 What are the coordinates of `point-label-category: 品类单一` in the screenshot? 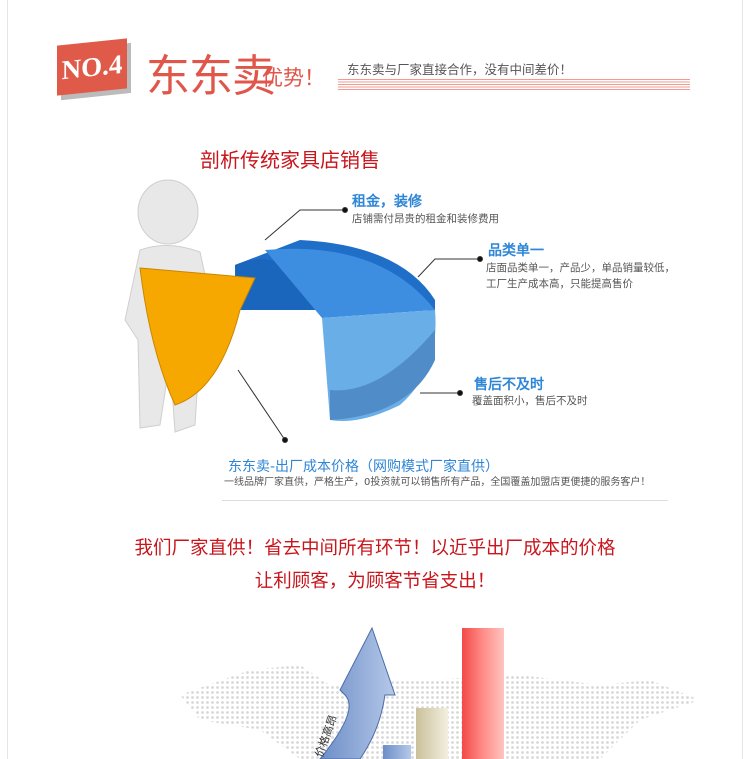 It's located at (516, 251).